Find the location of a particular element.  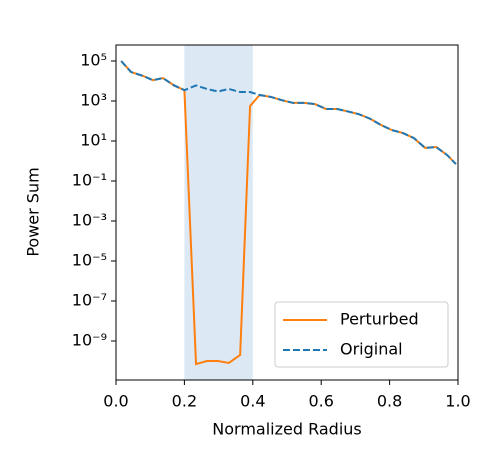

y-tick-label: 10⁻⁵ is located at coordinates (89, 259).